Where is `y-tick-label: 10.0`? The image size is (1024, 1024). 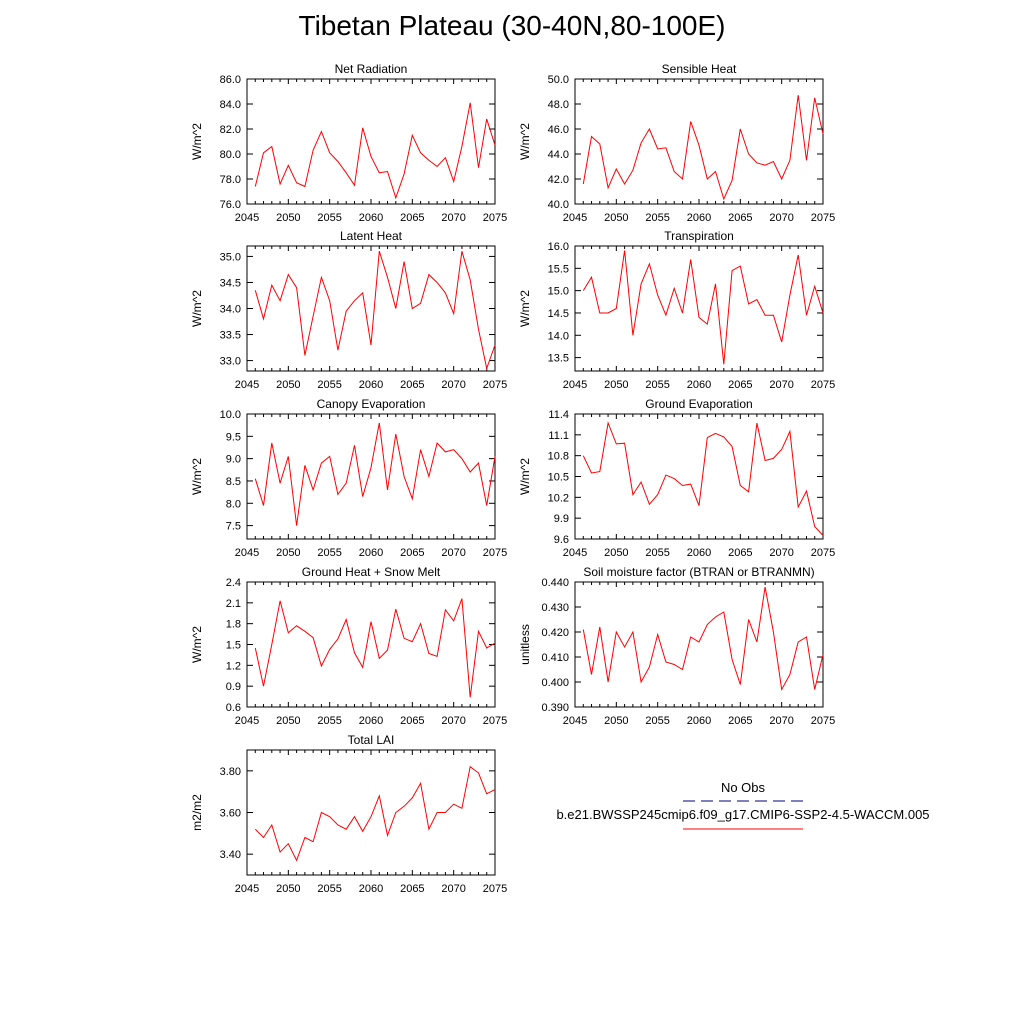 y-tick-label: 10.0 is located at coordinates (230, 415).